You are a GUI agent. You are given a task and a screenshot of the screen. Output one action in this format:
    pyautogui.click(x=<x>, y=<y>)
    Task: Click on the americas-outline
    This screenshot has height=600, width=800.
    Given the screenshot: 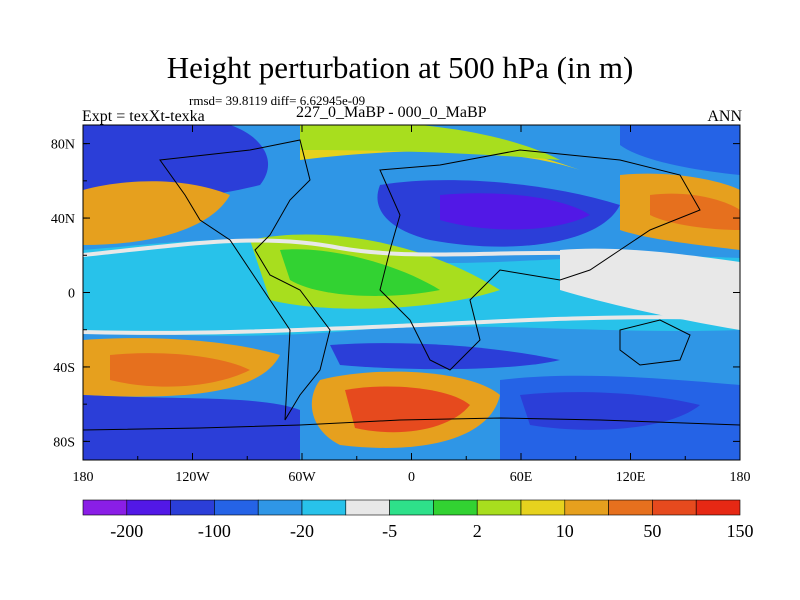 What is the action you would take?
    pyautogui.click(x=245, y=280)
    